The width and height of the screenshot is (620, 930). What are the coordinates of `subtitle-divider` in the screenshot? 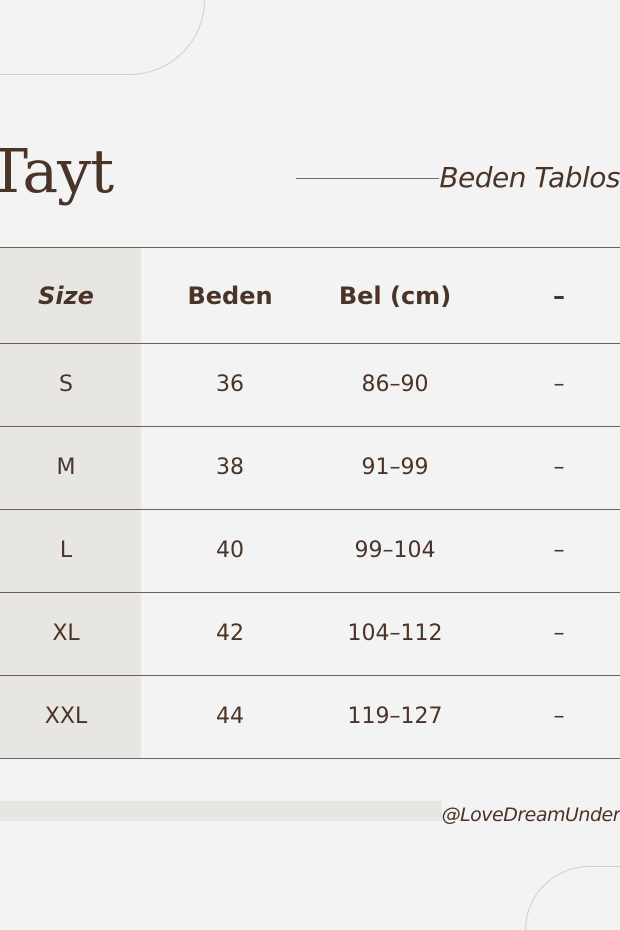 It's located at (368, 178).